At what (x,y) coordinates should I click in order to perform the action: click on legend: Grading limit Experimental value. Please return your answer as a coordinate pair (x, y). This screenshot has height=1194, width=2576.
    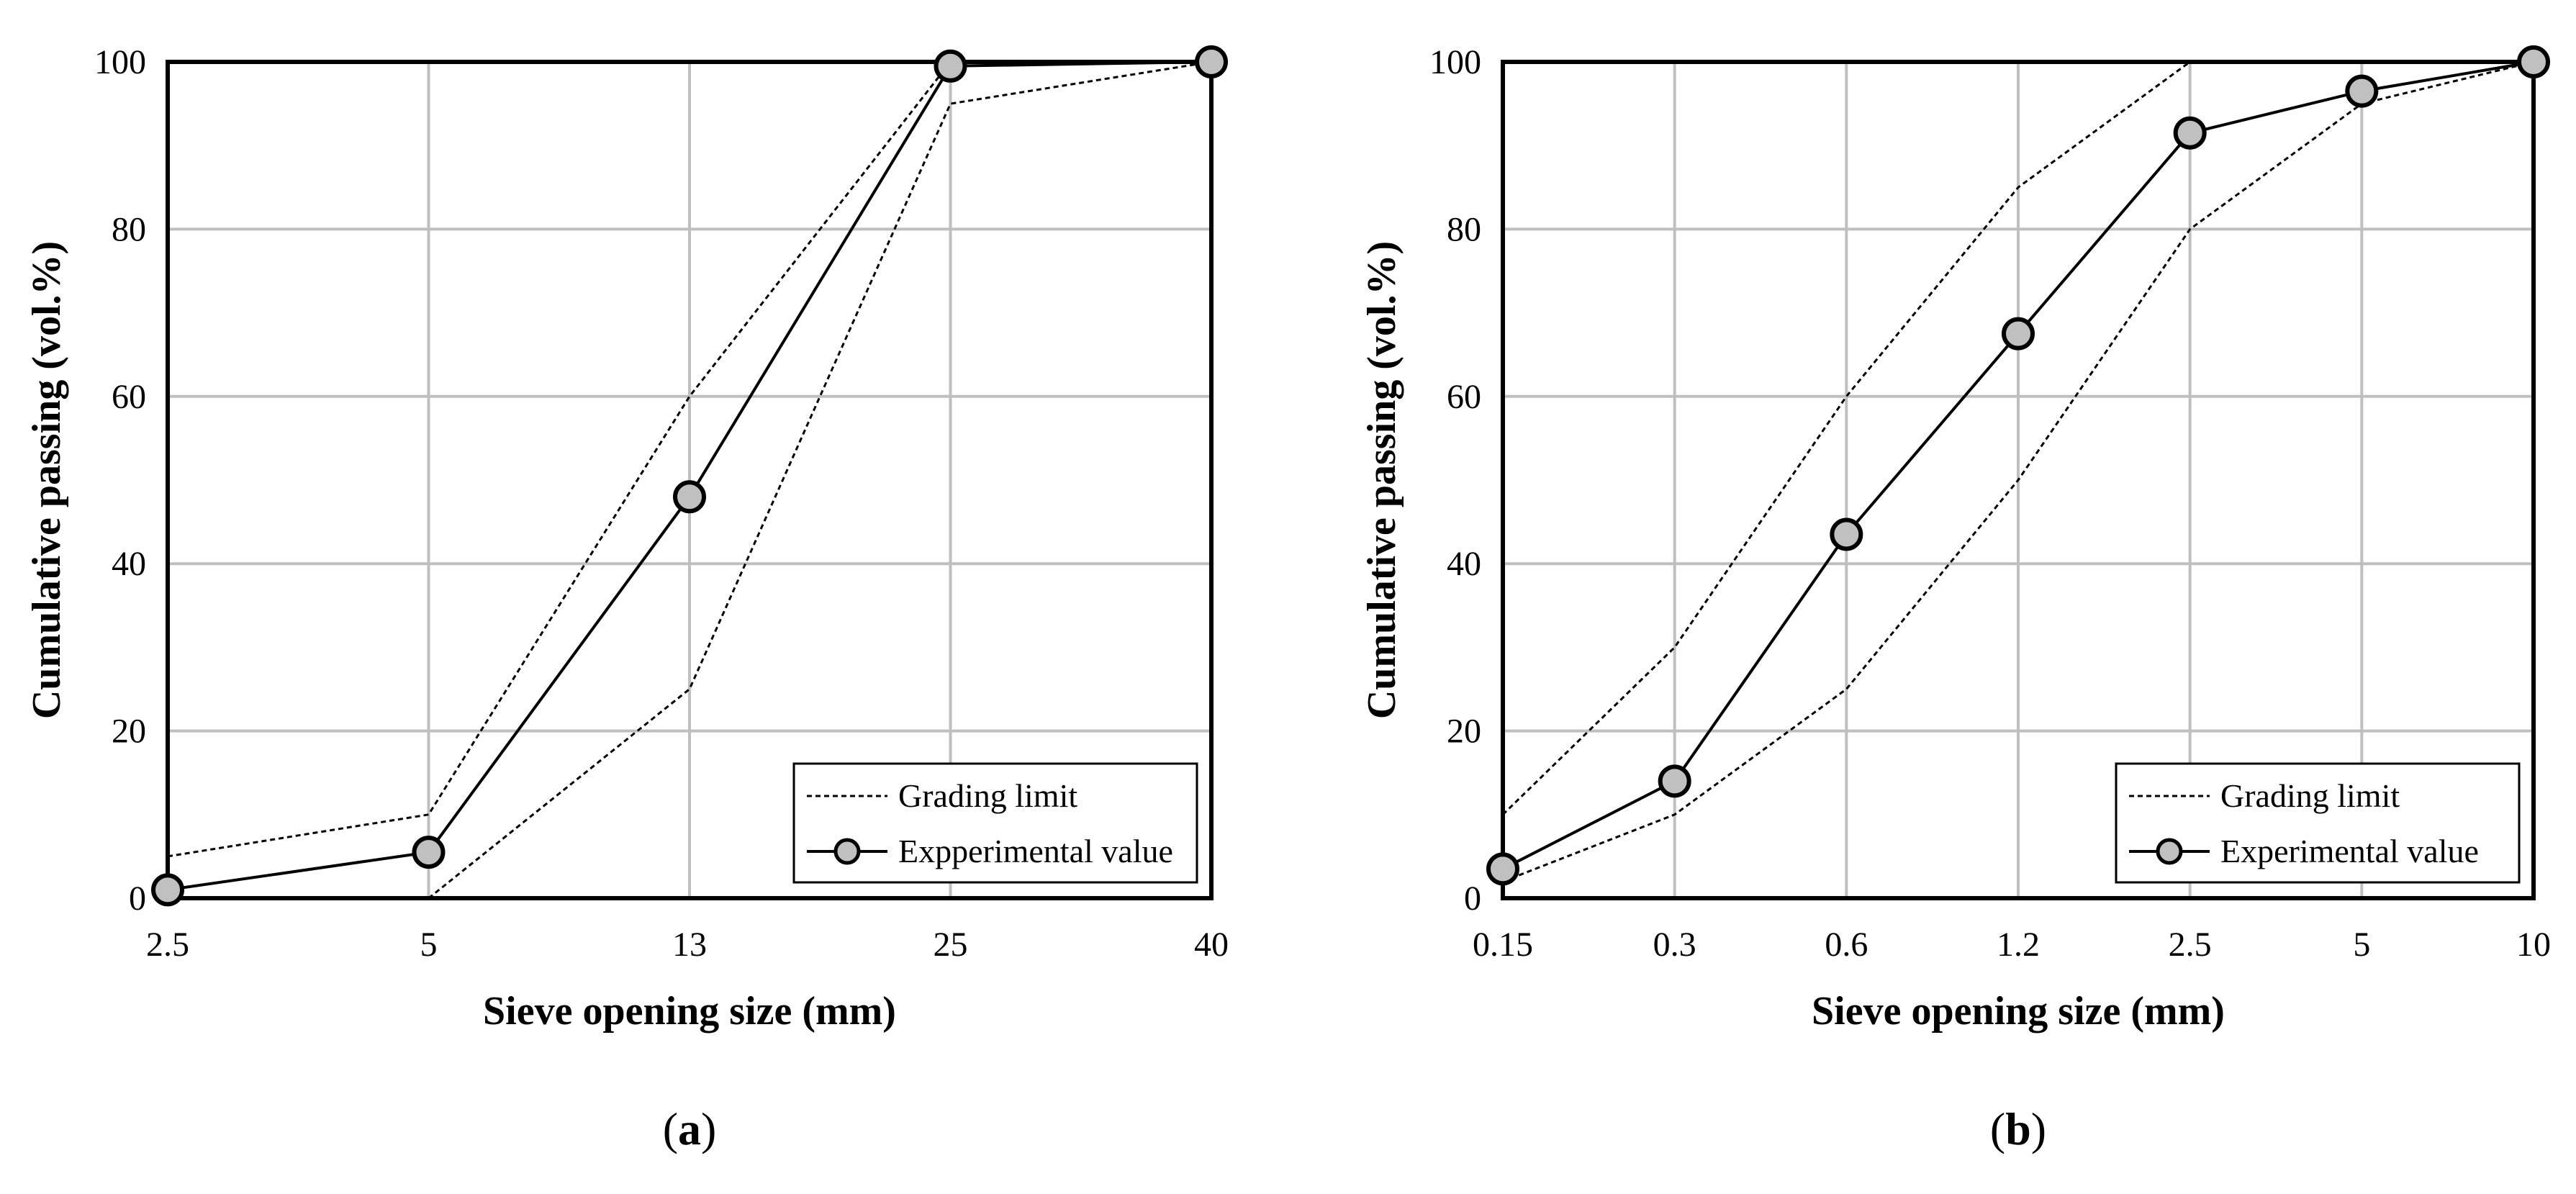
    Looking at the image, I should click on (2318, 823).